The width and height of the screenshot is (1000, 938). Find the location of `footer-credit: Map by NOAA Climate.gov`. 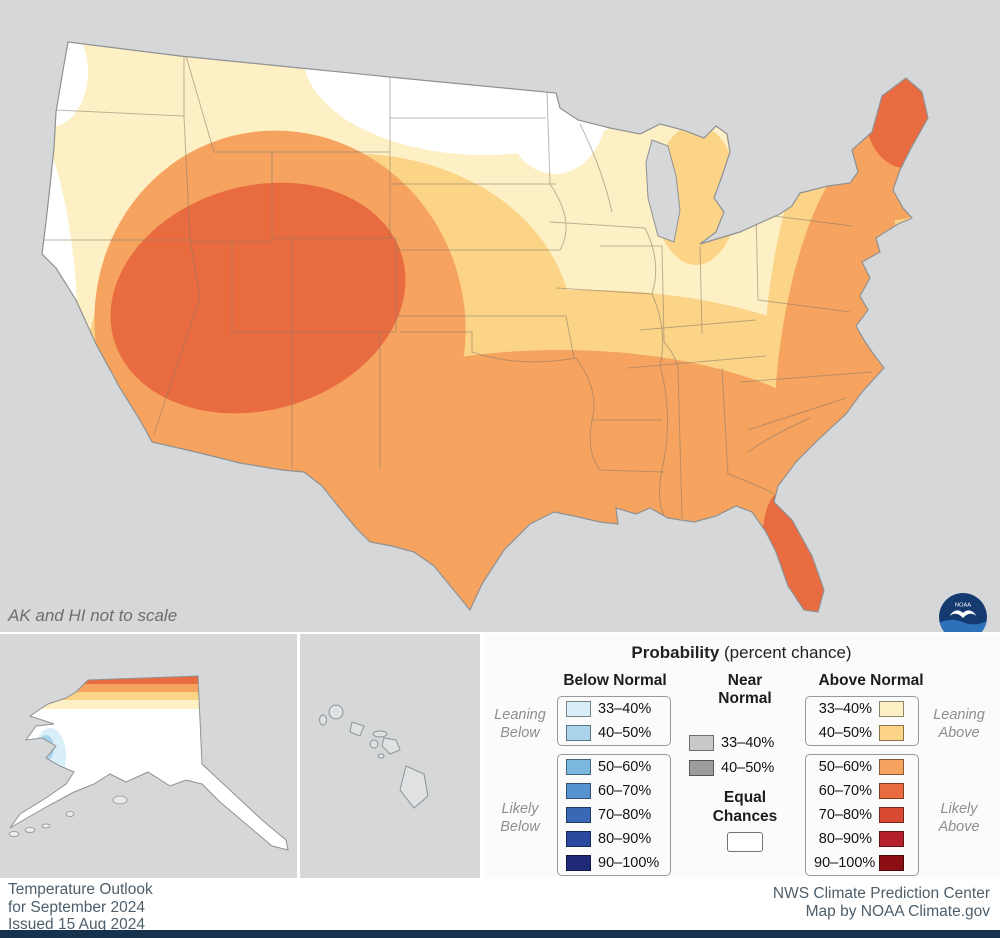

footer-credit: Map by NOAA Climate.gov is located at coordinates (897, 911).